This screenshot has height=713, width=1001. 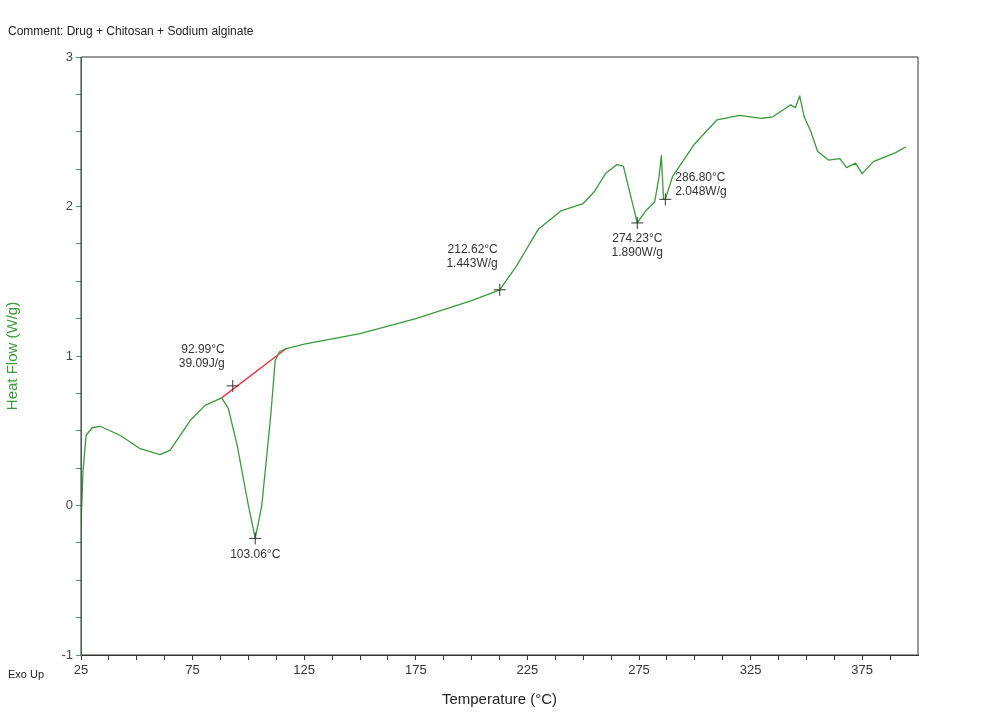 I want to click on x-tick-label: 375, so click(x=862, y=670).